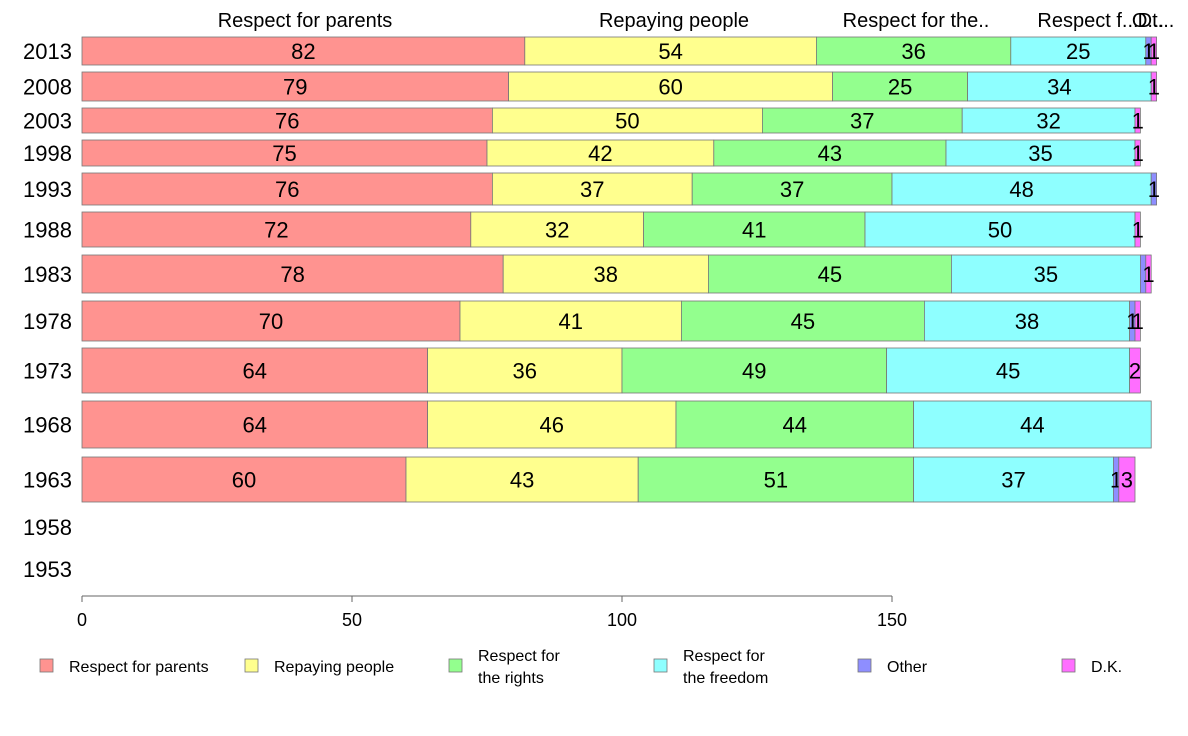 The height and width of the screenshot is (736, 1188). Describe the element at coordinates (305, 21) in the screenshot. I see `column-label: Respect for parents` at that location.